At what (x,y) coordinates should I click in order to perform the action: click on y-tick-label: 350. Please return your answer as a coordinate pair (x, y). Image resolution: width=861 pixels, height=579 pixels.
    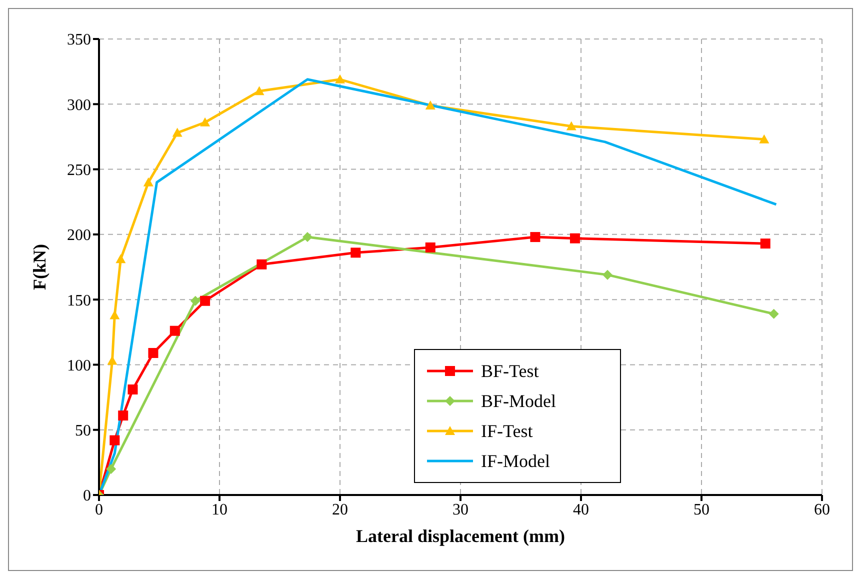
    Looking at the image, I should click on (79, 40).